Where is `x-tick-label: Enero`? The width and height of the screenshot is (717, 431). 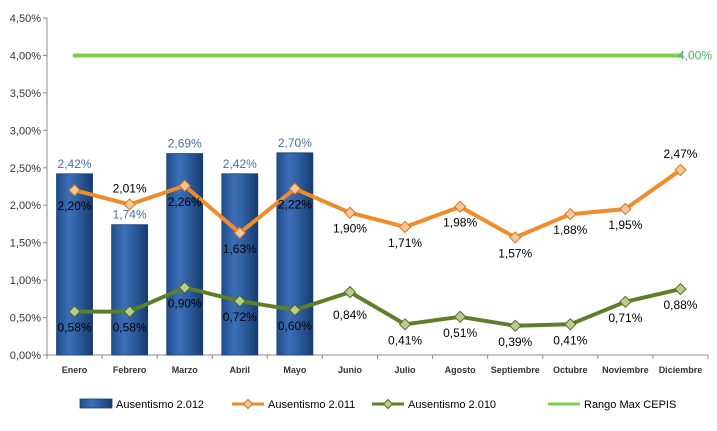
x-tick-label: Enero is located at coordinates (75, 370).